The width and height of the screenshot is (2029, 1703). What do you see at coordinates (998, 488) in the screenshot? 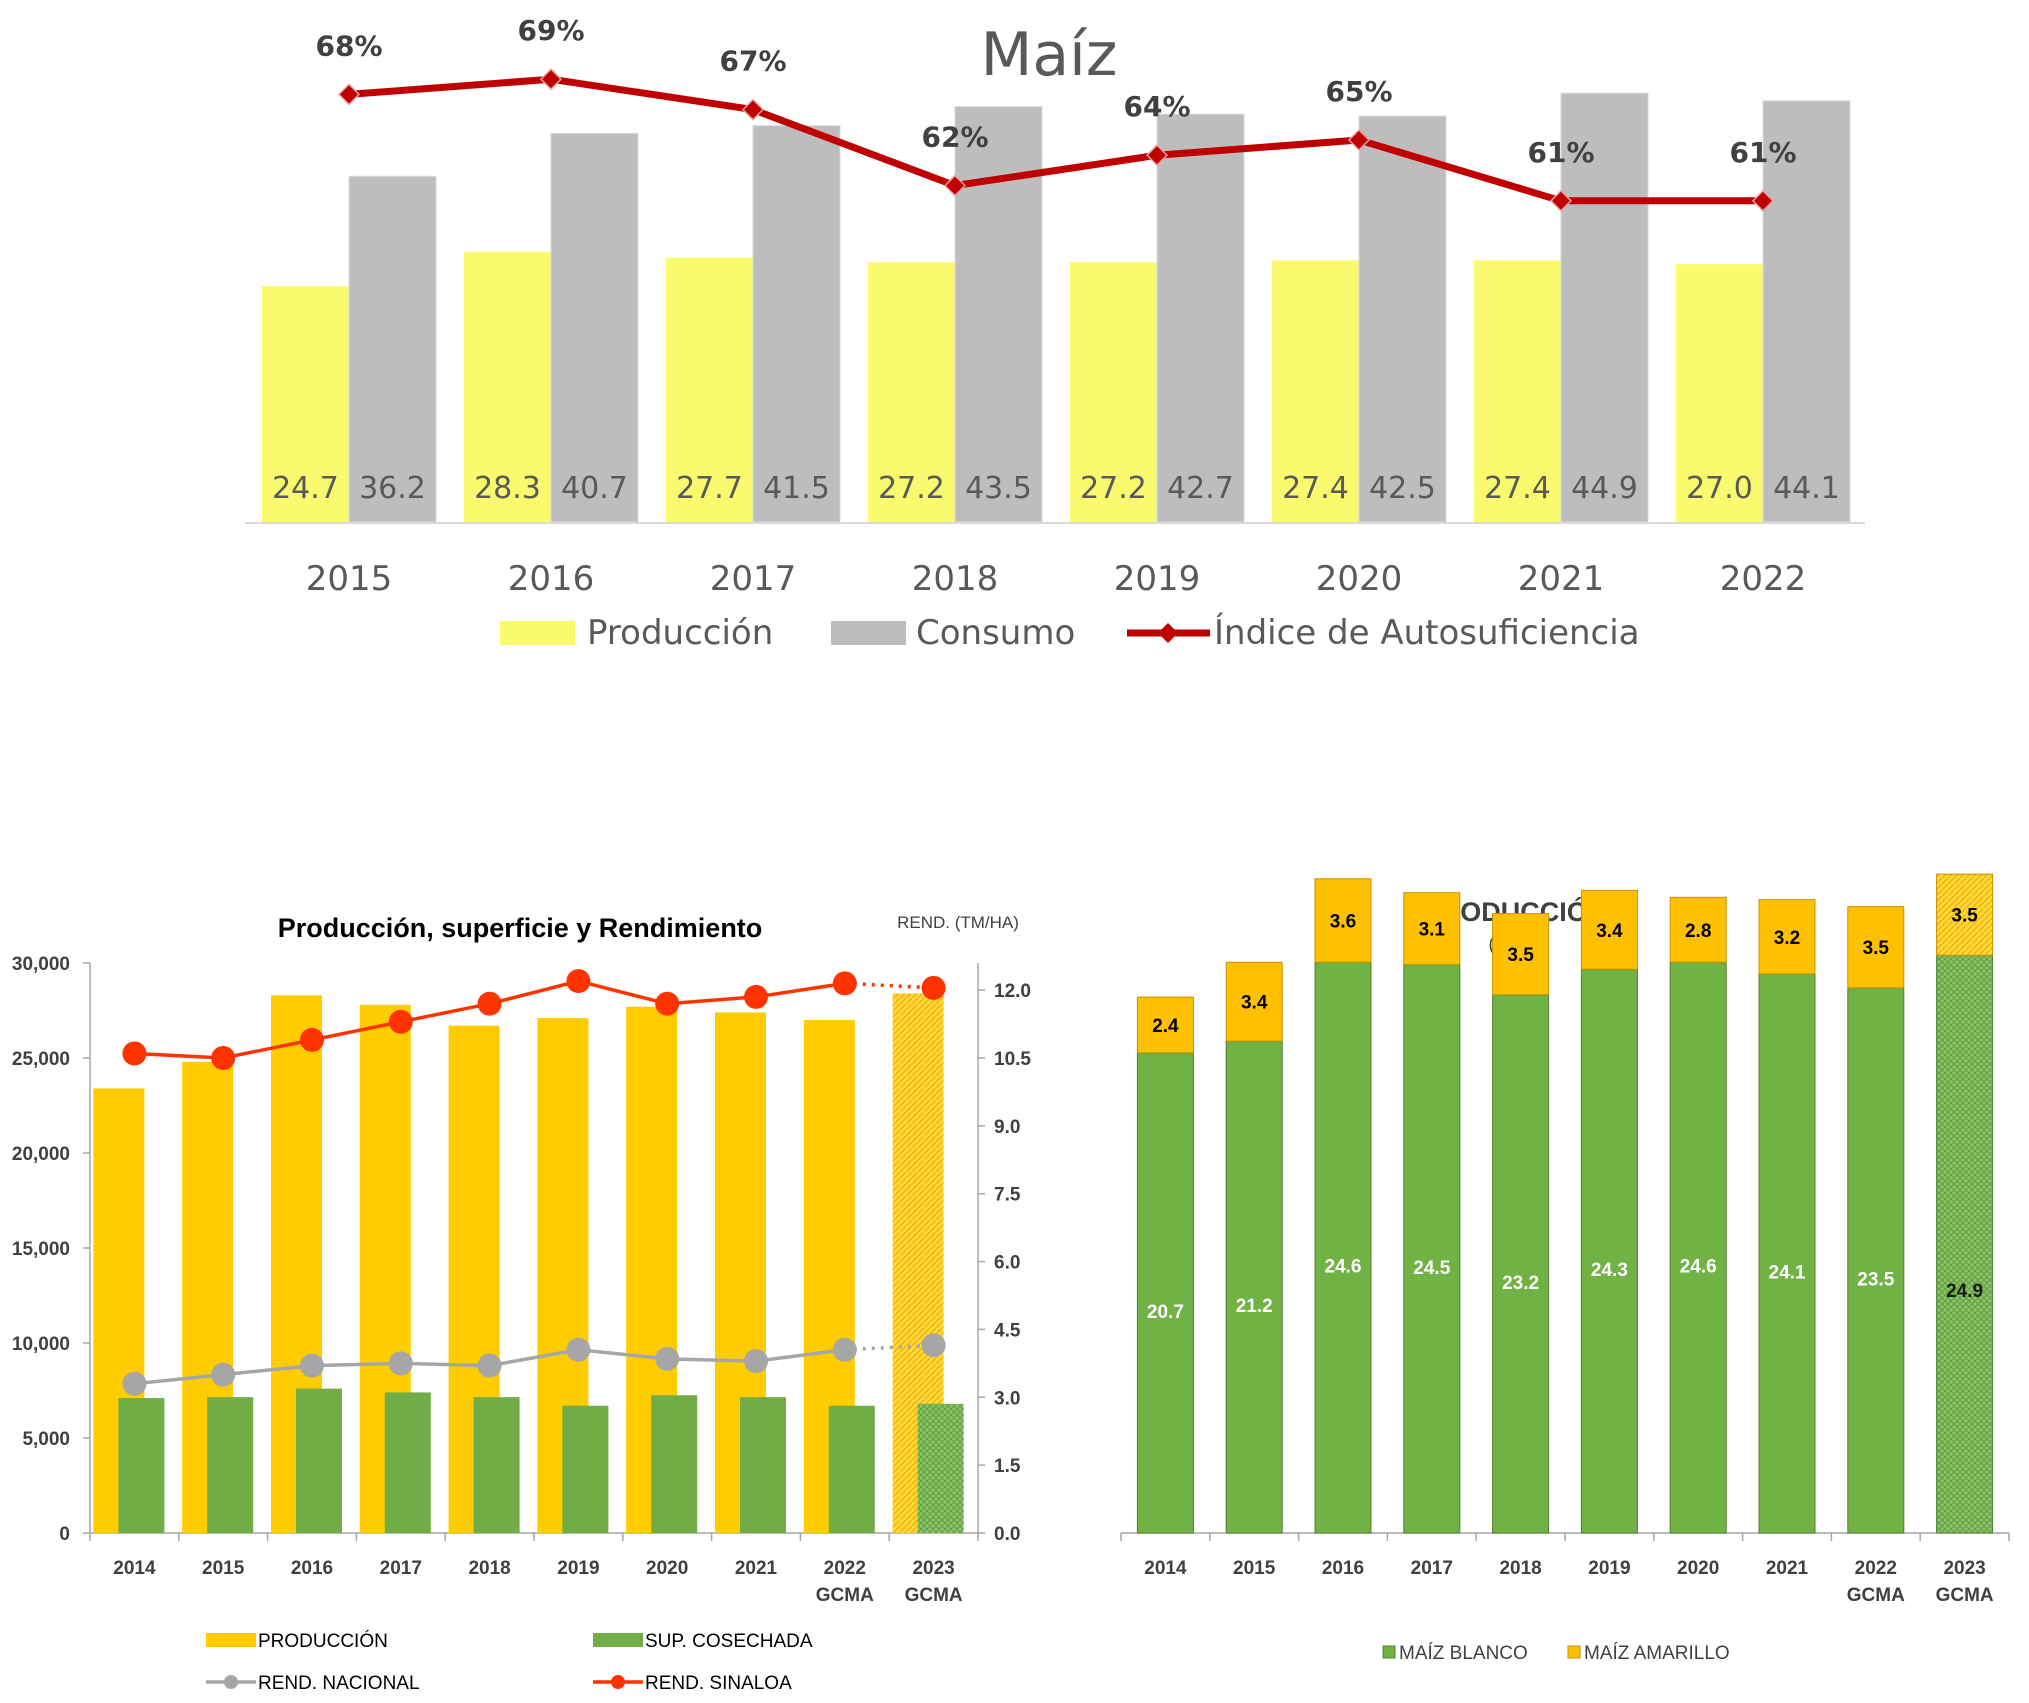
I see `consumo-data-label: 43.5` at bounding box center [998, 488].